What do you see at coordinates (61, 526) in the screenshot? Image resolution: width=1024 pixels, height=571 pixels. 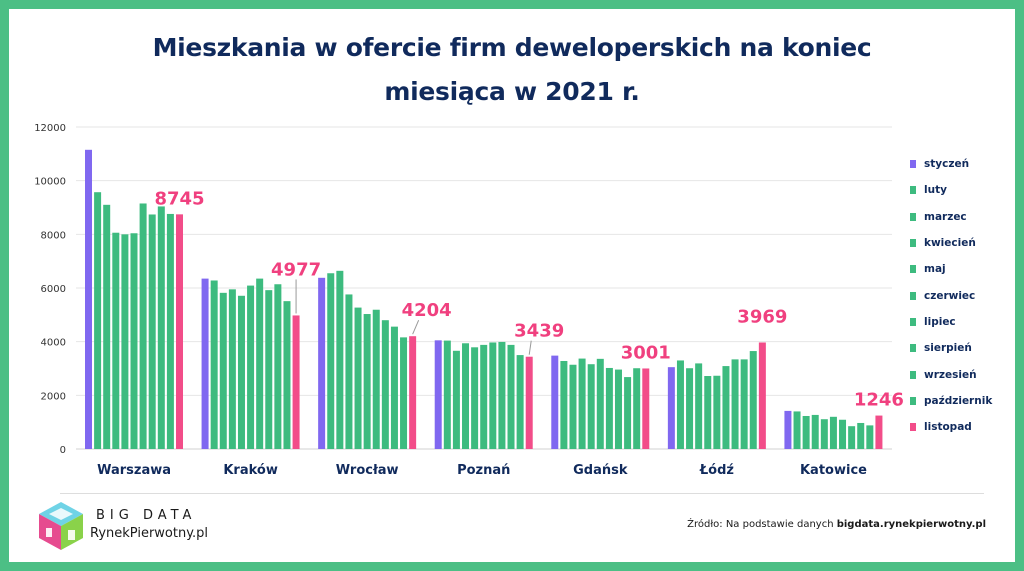 I see `bigdata-logo-icon` at bounding box center [61, 526].